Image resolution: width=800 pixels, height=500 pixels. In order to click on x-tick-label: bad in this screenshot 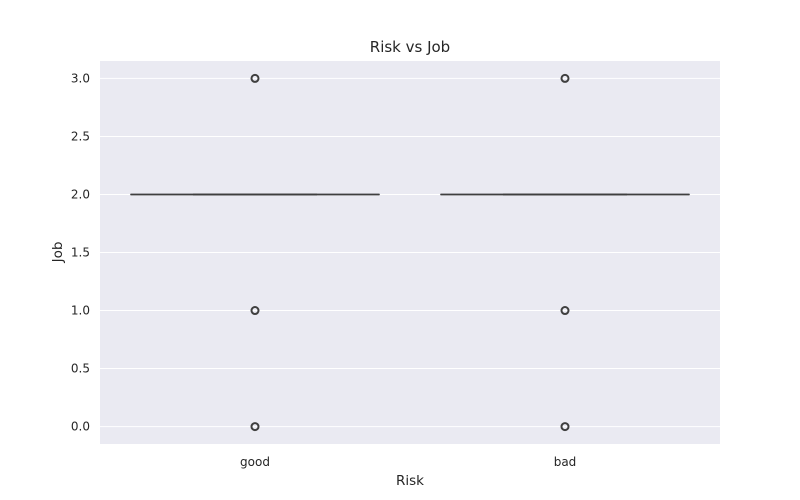, I will do `click(565, 462)`.